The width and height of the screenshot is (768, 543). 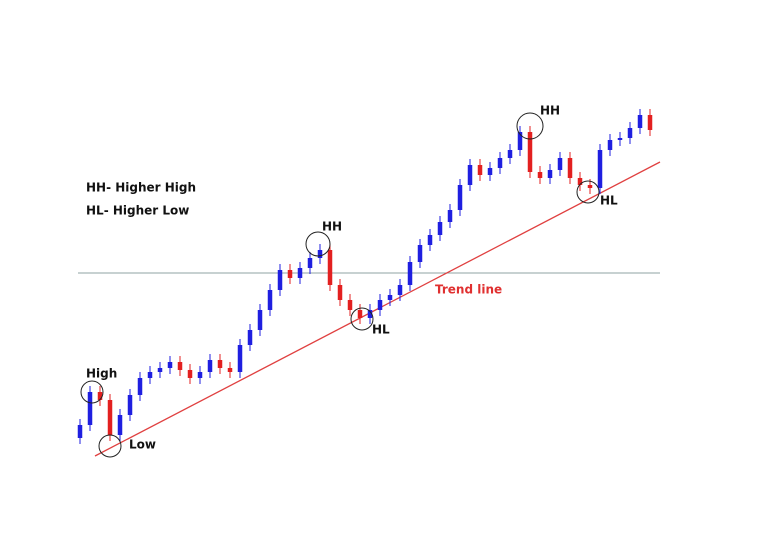 I want to click on label-low: Low, so click(x=142, y=445).